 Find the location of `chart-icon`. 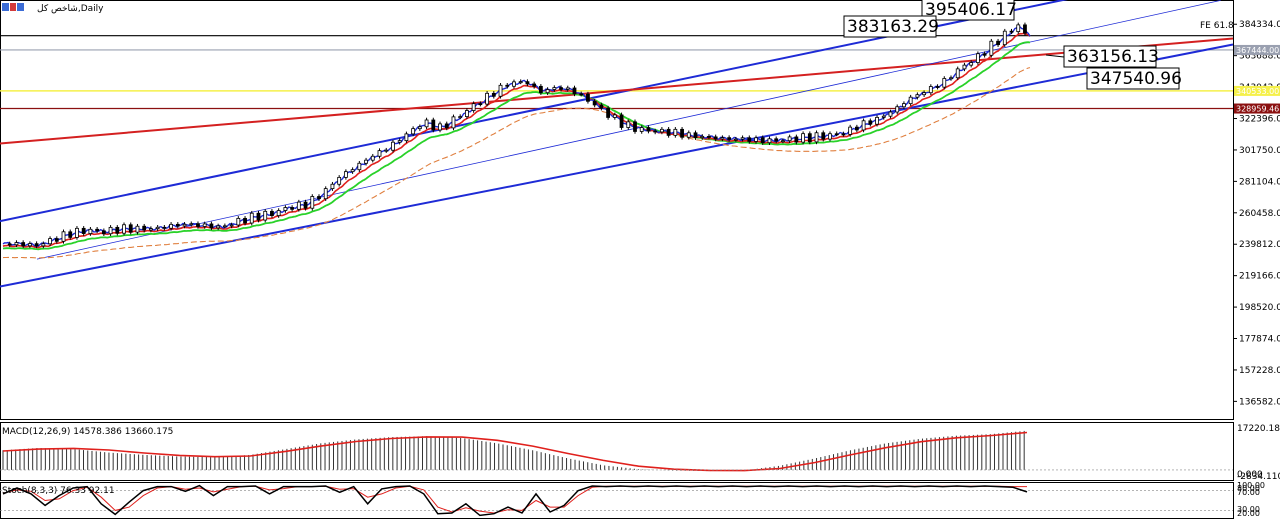

chart-icon is located at coordinates (5, 7).